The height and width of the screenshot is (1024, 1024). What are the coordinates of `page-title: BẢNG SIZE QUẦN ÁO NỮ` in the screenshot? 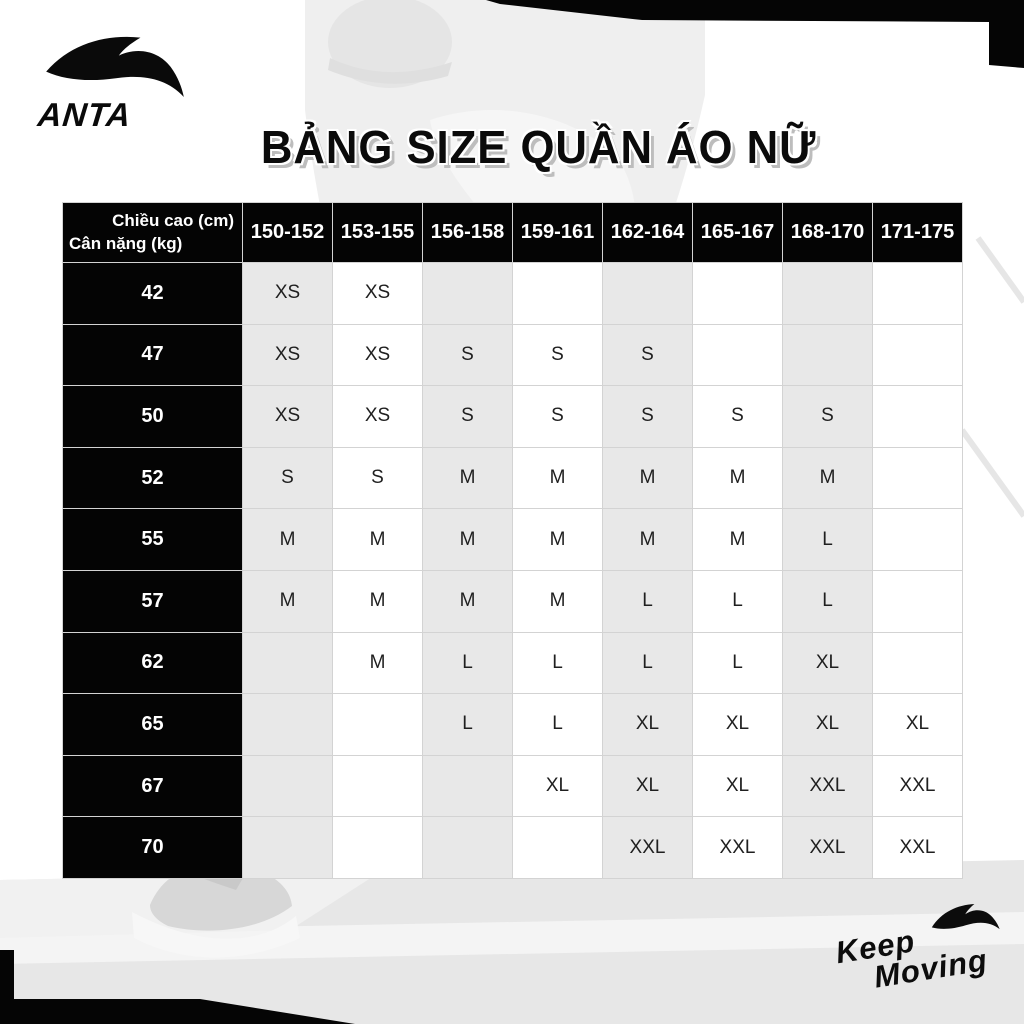 It's located at (538, 147).